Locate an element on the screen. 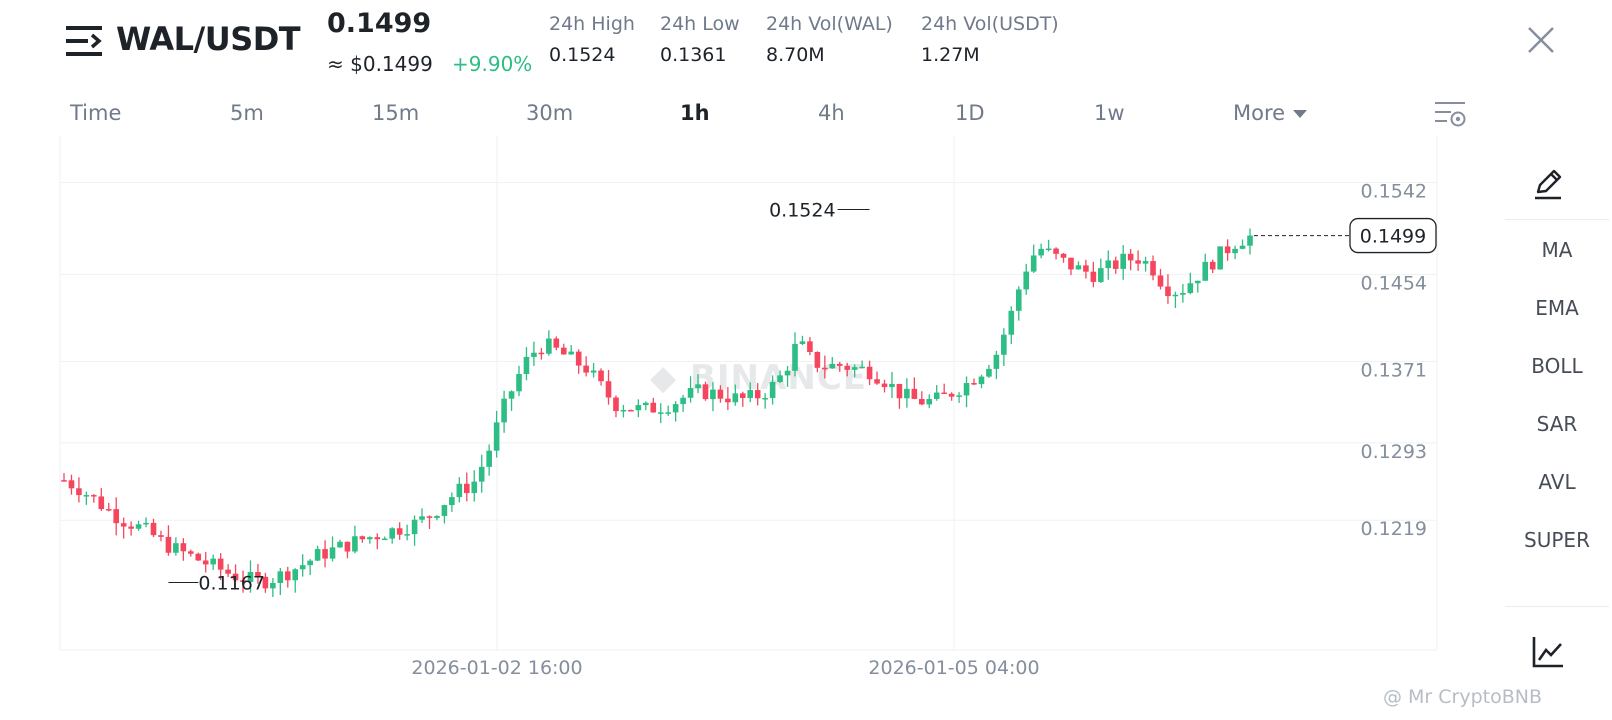 This screenshot has width=1612, height=720. high-marker-label: 0.1524 is located at coordinates (802, 210).